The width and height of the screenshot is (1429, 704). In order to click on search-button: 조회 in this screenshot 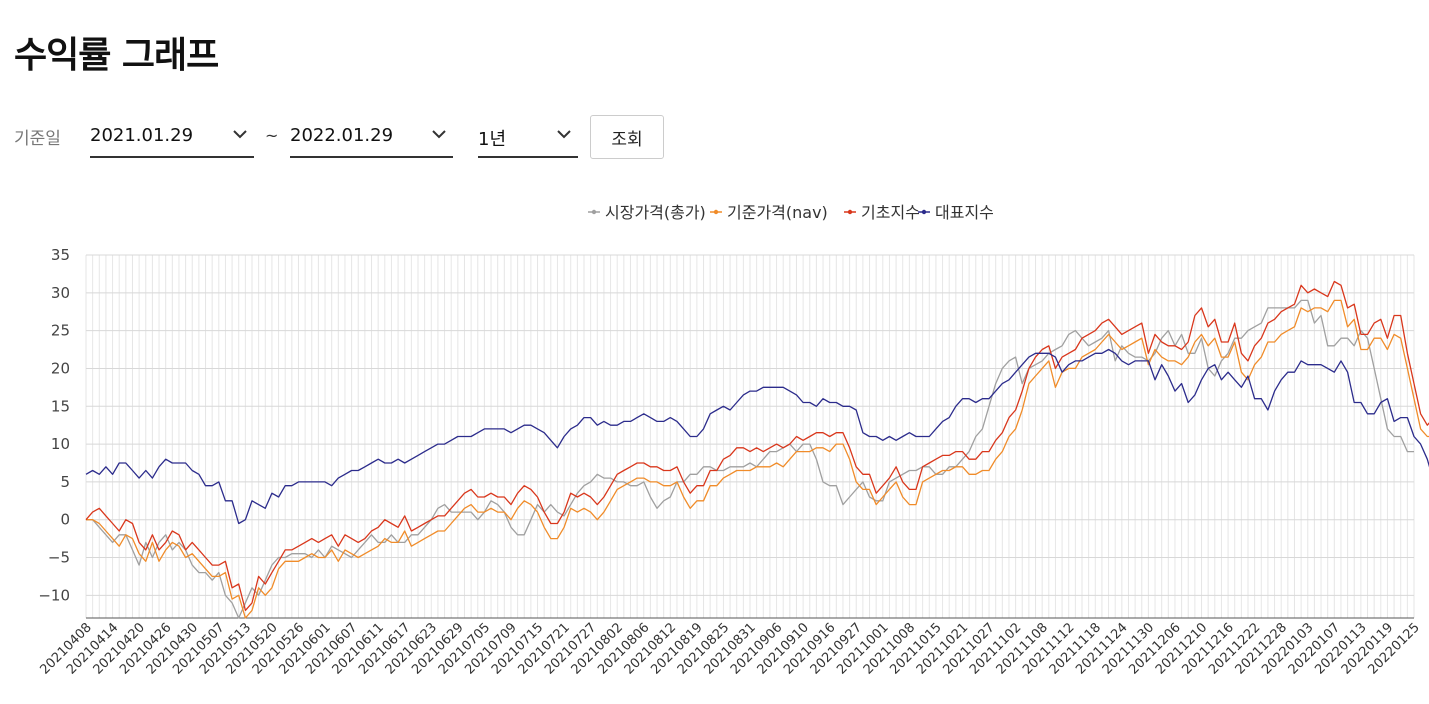, I will do `click(627, 137)`.